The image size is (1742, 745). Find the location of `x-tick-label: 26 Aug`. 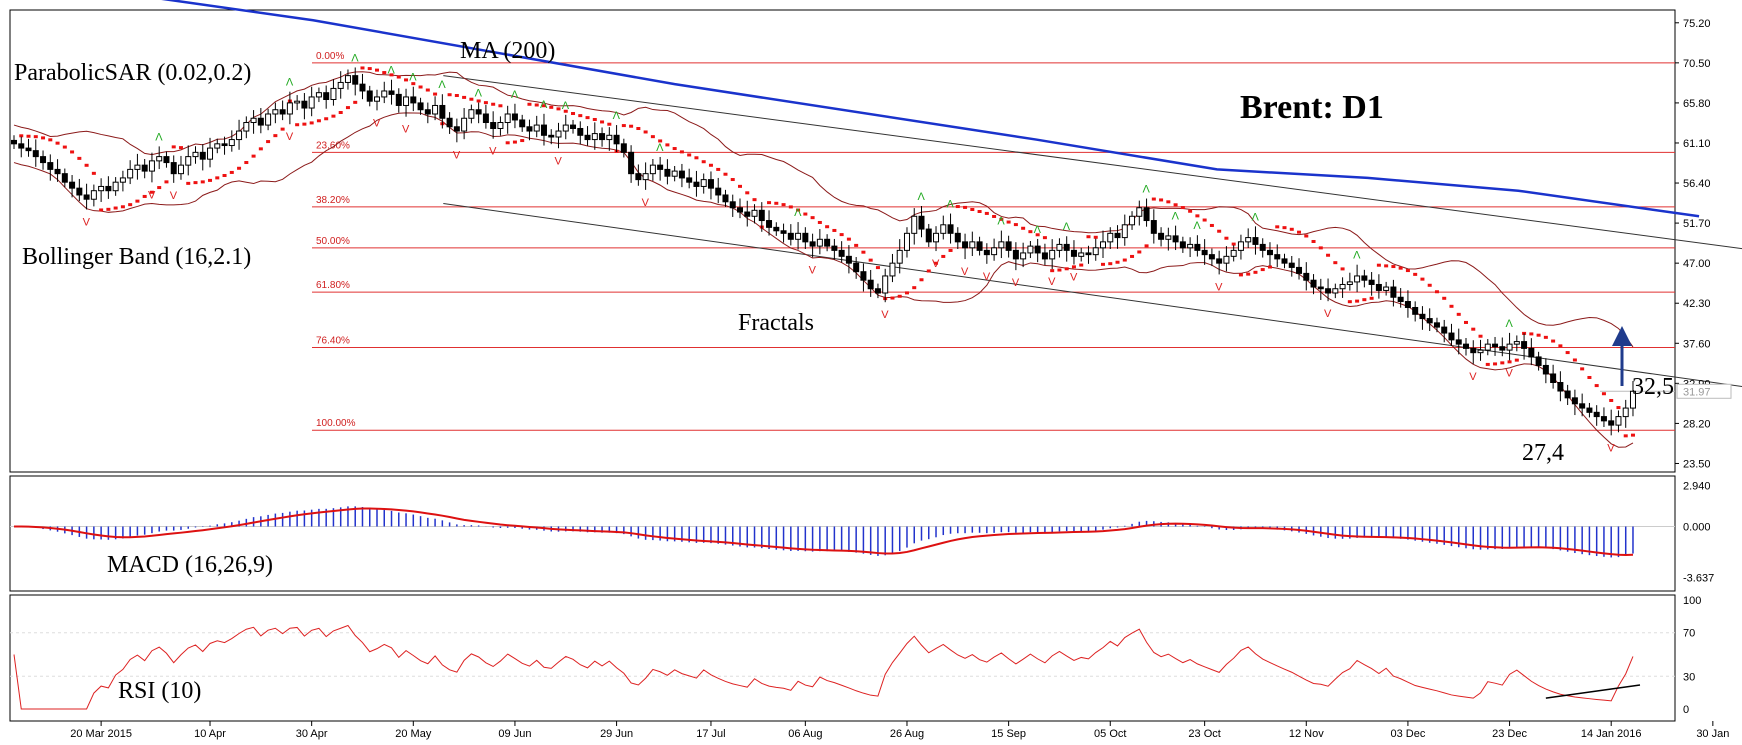

x-tick-label: 26 Aug is located at coordinates (907, 734).